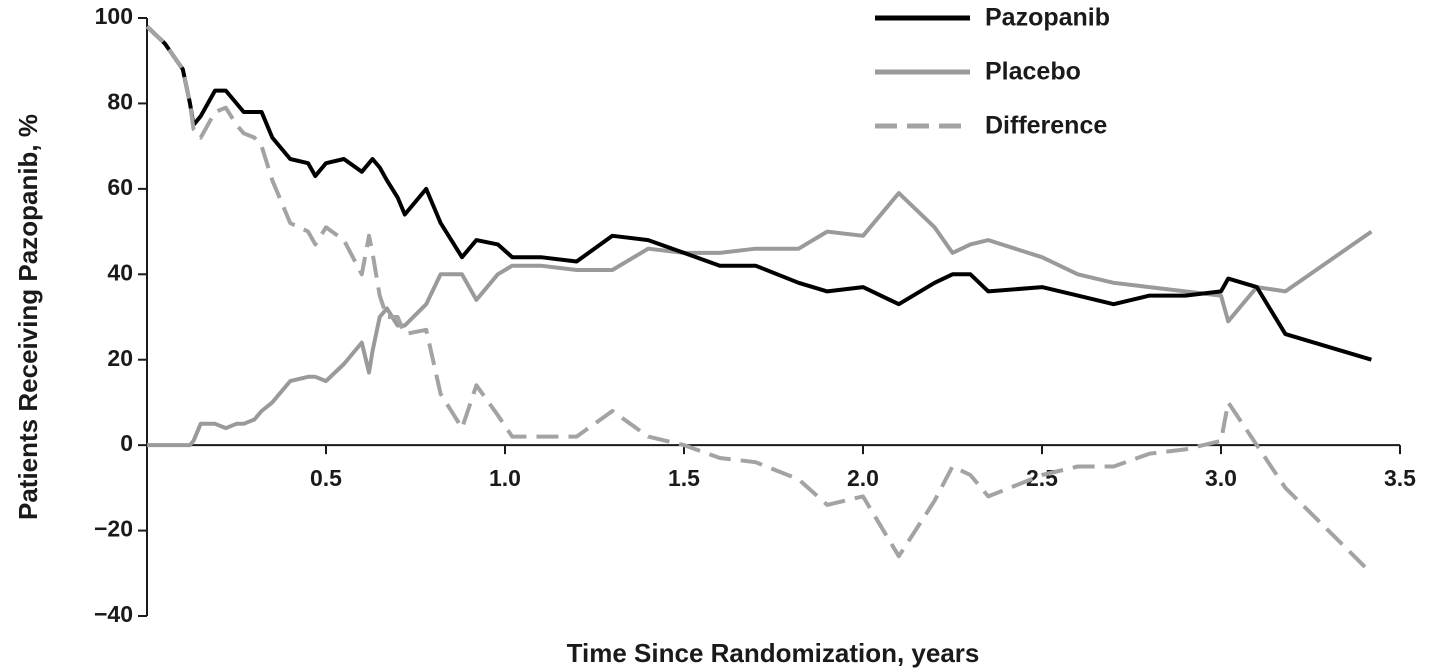 The width and height of the screenshot is (1436, 672). I want to click on y-axis-title: Patients Receiving Pazopanib, %, so click(28, 317).